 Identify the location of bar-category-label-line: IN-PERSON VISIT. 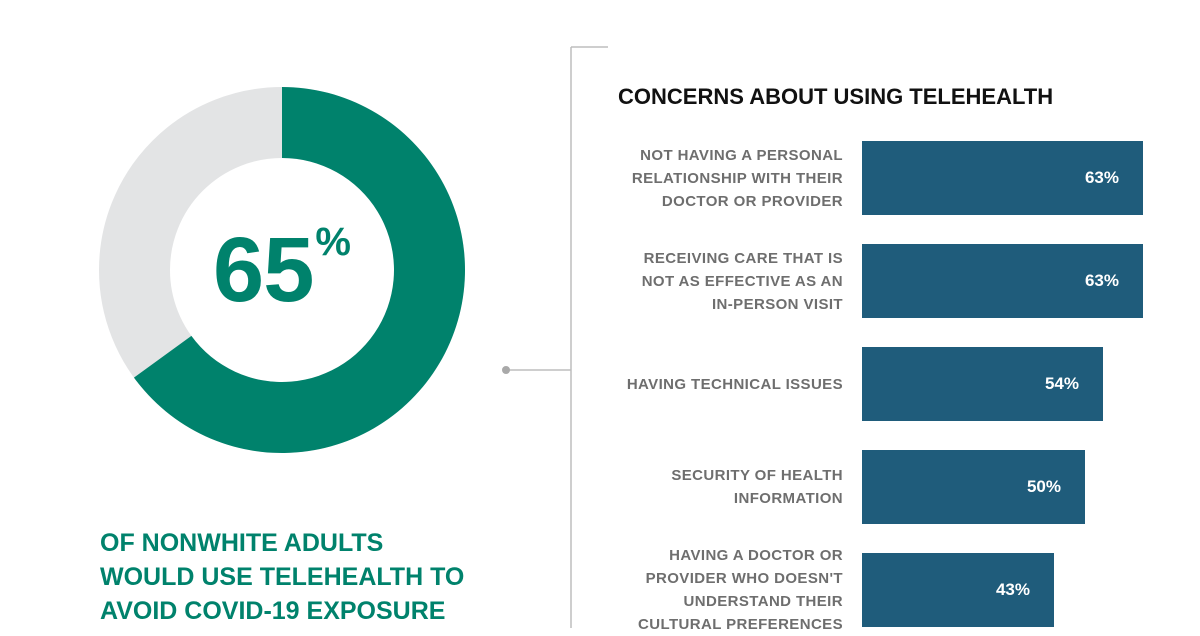
(777, 304).